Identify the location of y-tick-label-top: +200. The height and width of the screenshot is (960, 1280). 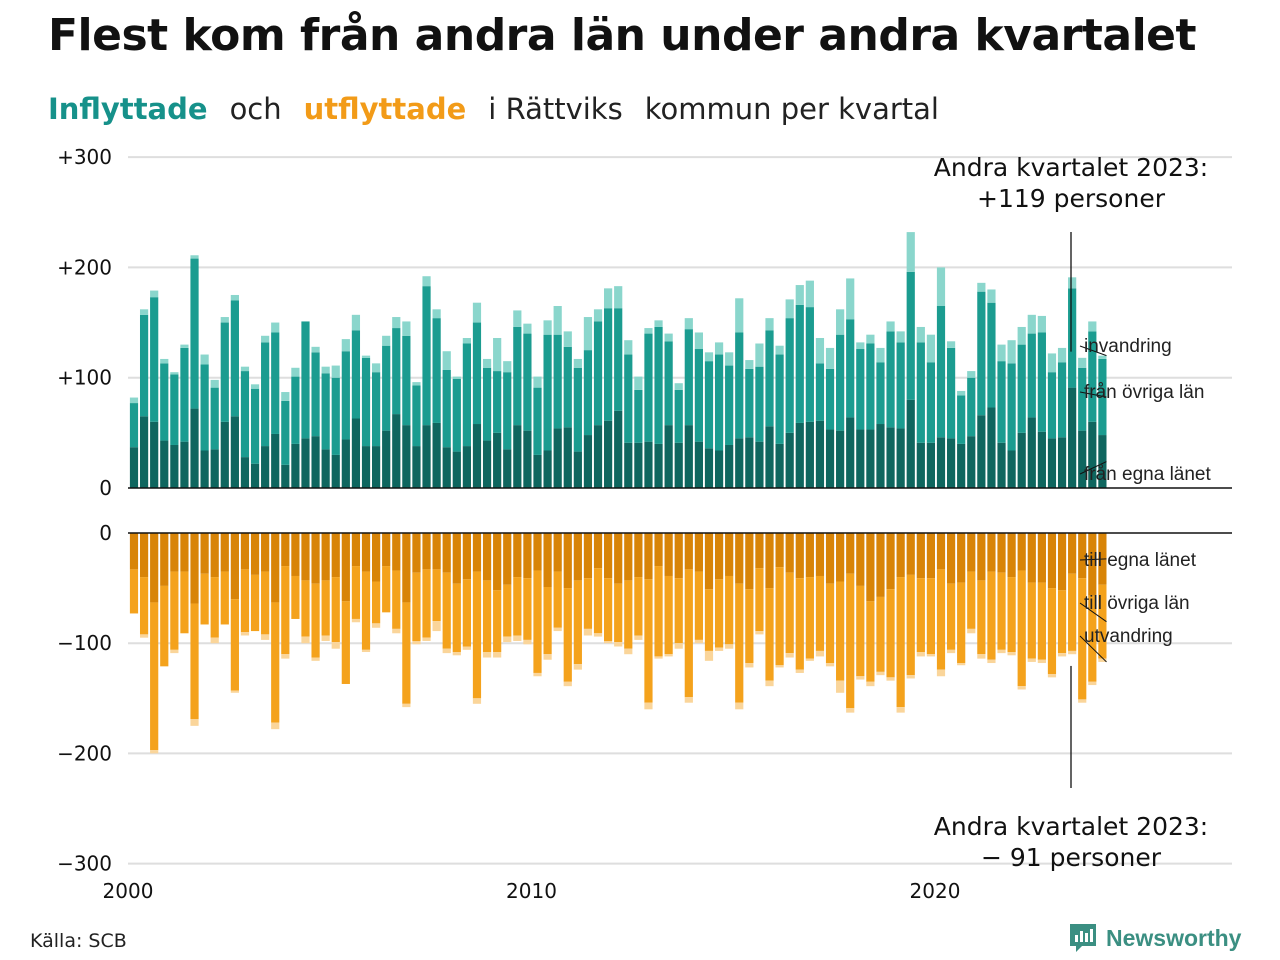
(84, 267).